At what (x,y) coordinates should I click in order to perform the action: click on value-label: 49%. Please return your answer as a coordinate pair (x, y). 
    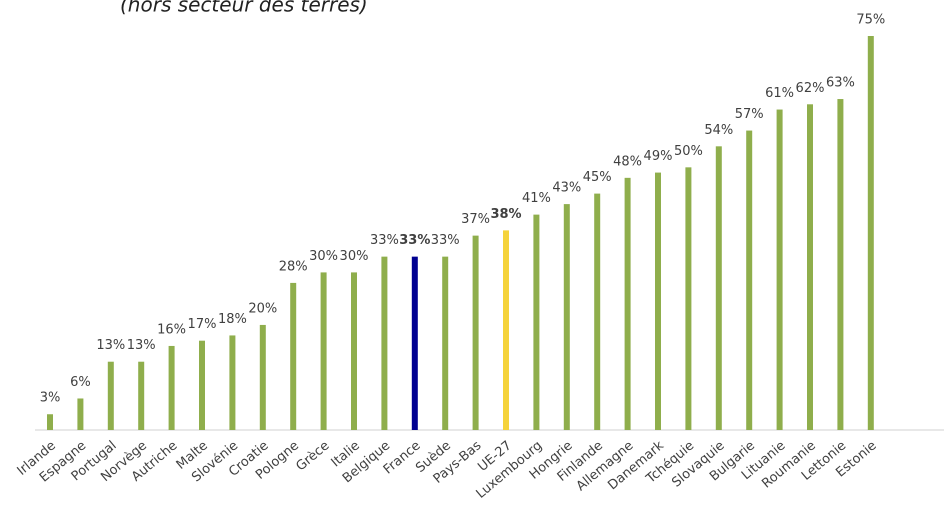
    Looking at the image, I should click on (658, 156).